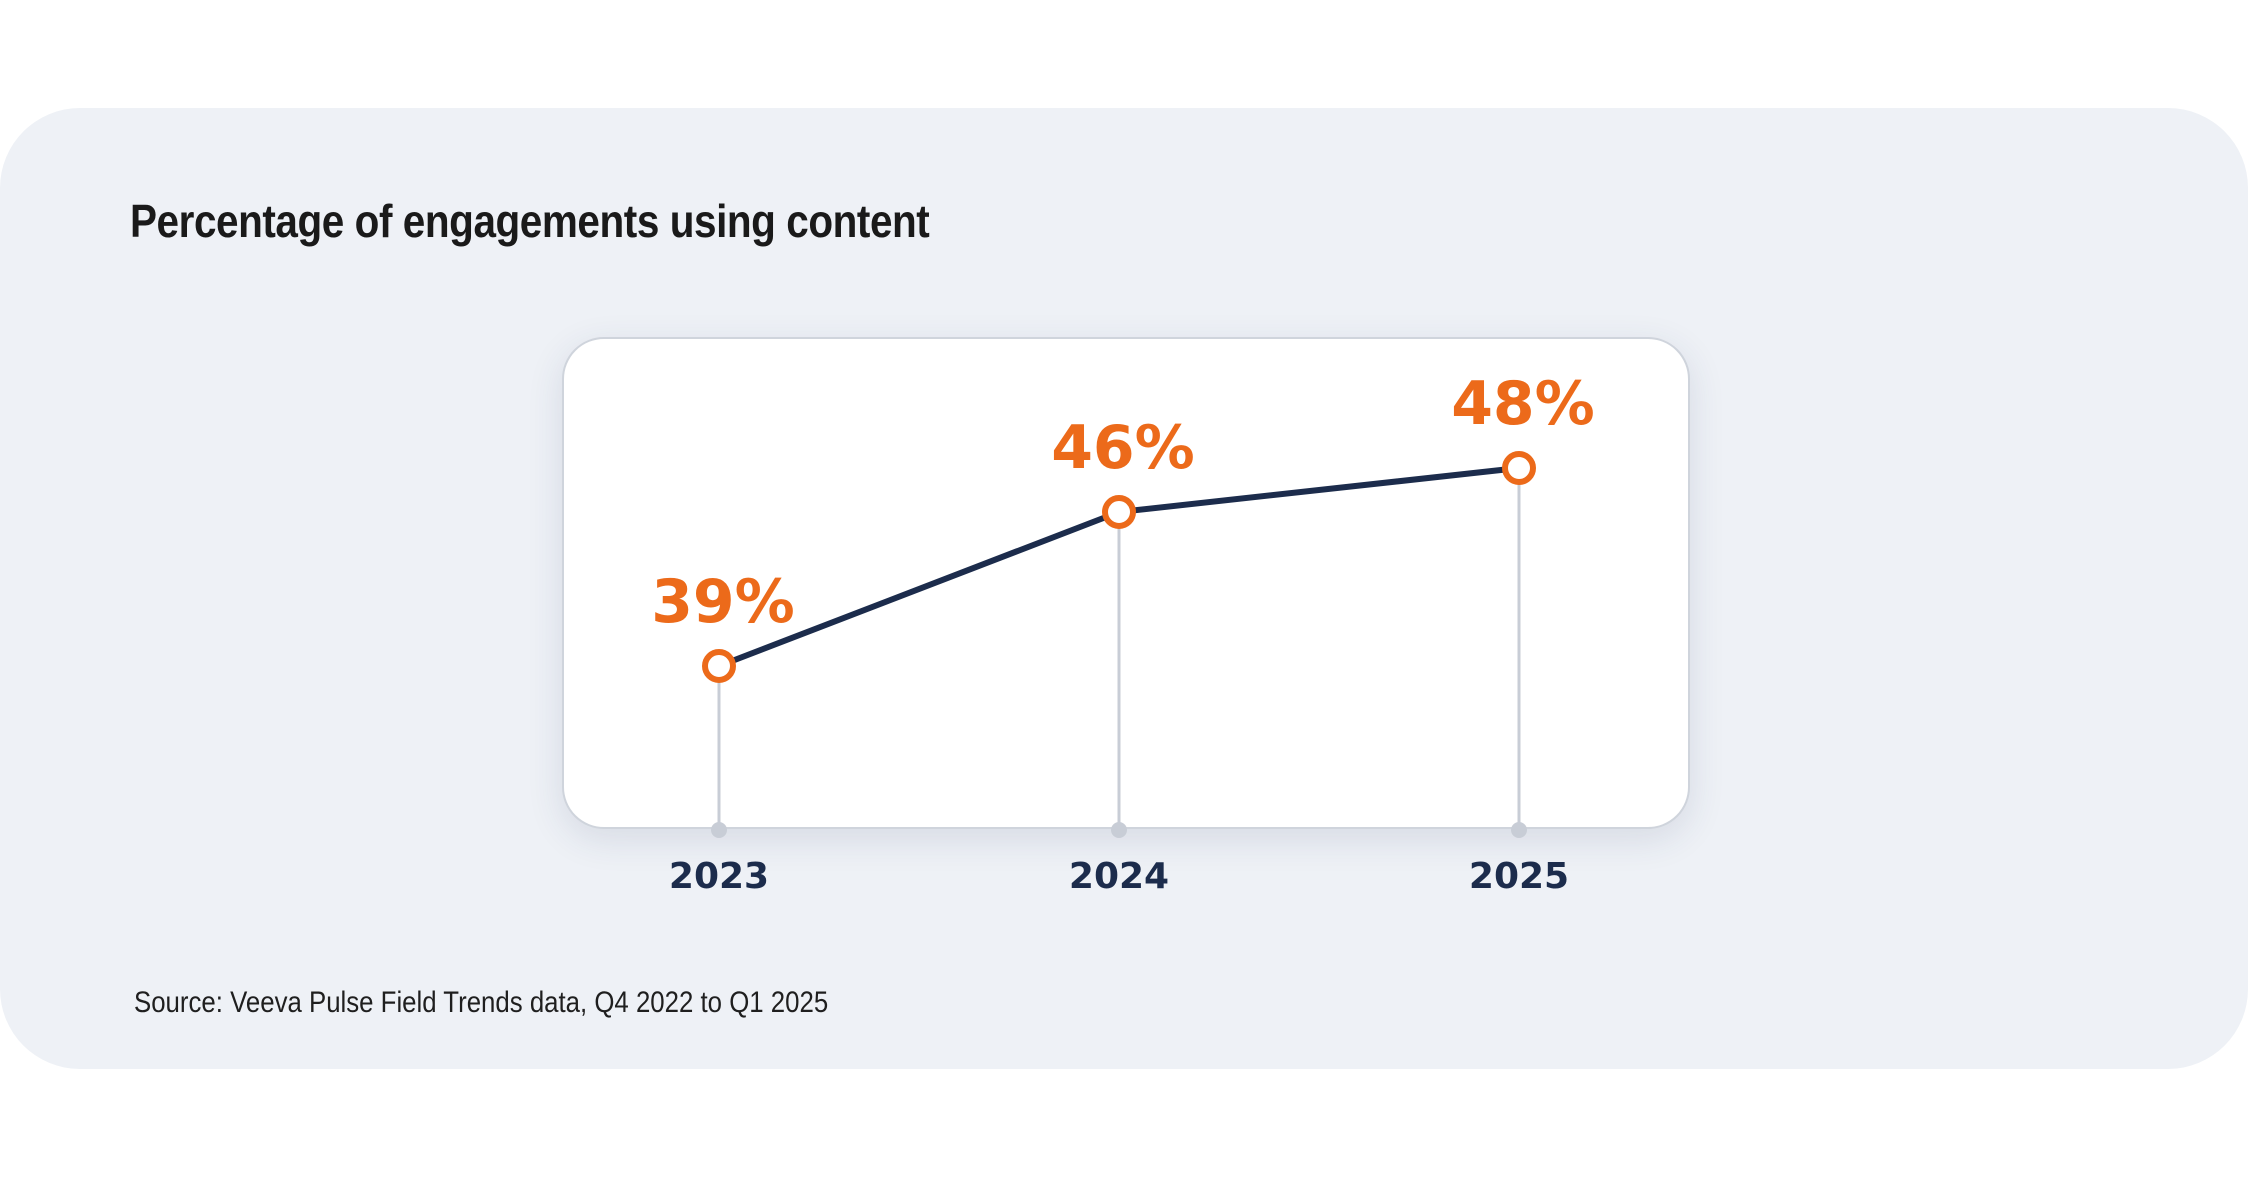  I want to click on value-labels: 39% 46% 48%, so click(1123, 503).